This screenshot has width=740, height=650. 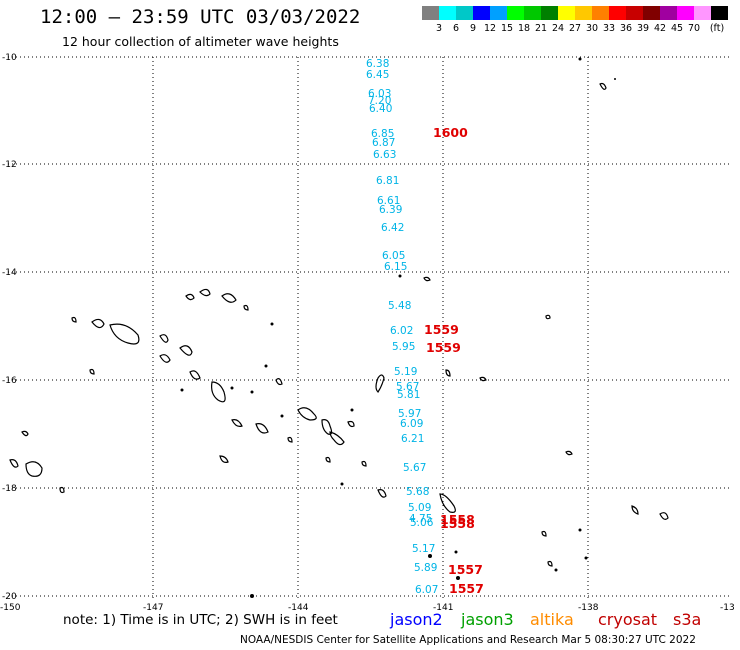 I want to click on wave-height-value: 6.63, so click(x=384, y=155).